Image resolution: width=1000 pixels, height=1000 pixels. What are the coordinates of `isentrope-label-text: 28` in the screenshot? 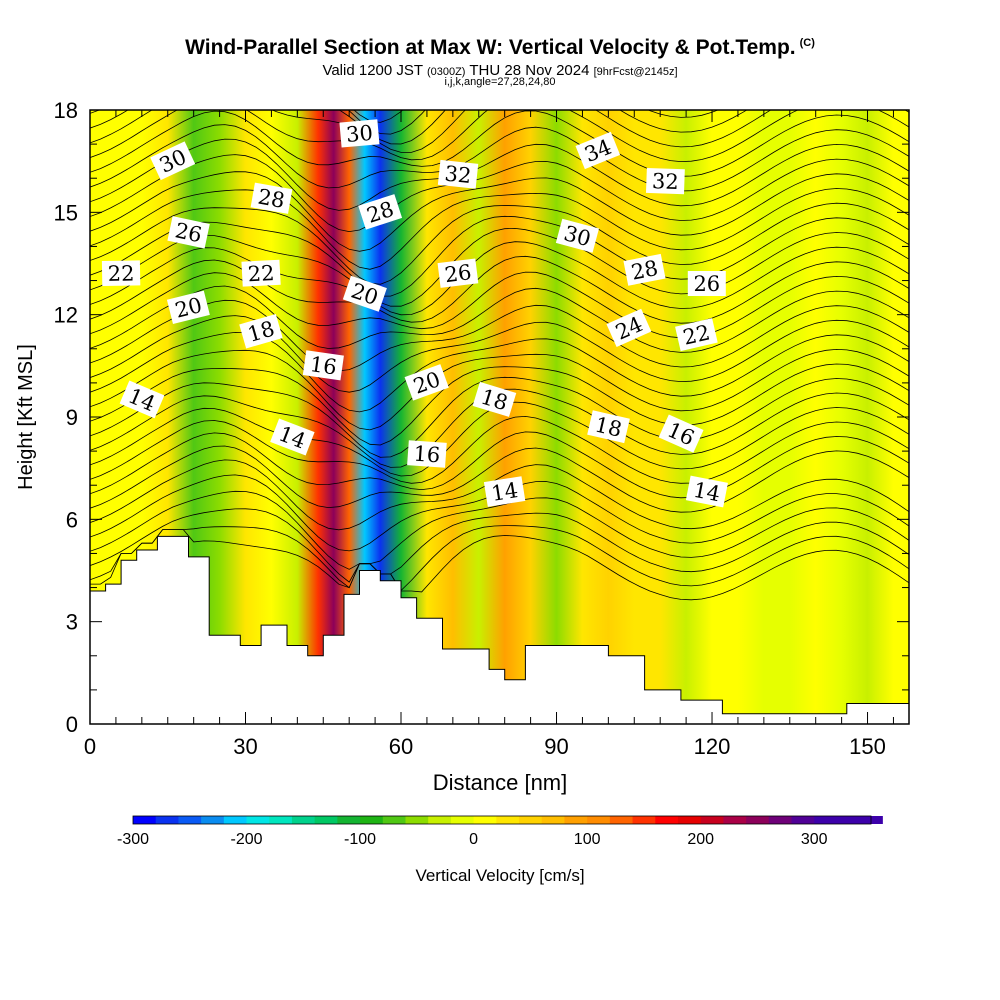 It's located at (271, 199).